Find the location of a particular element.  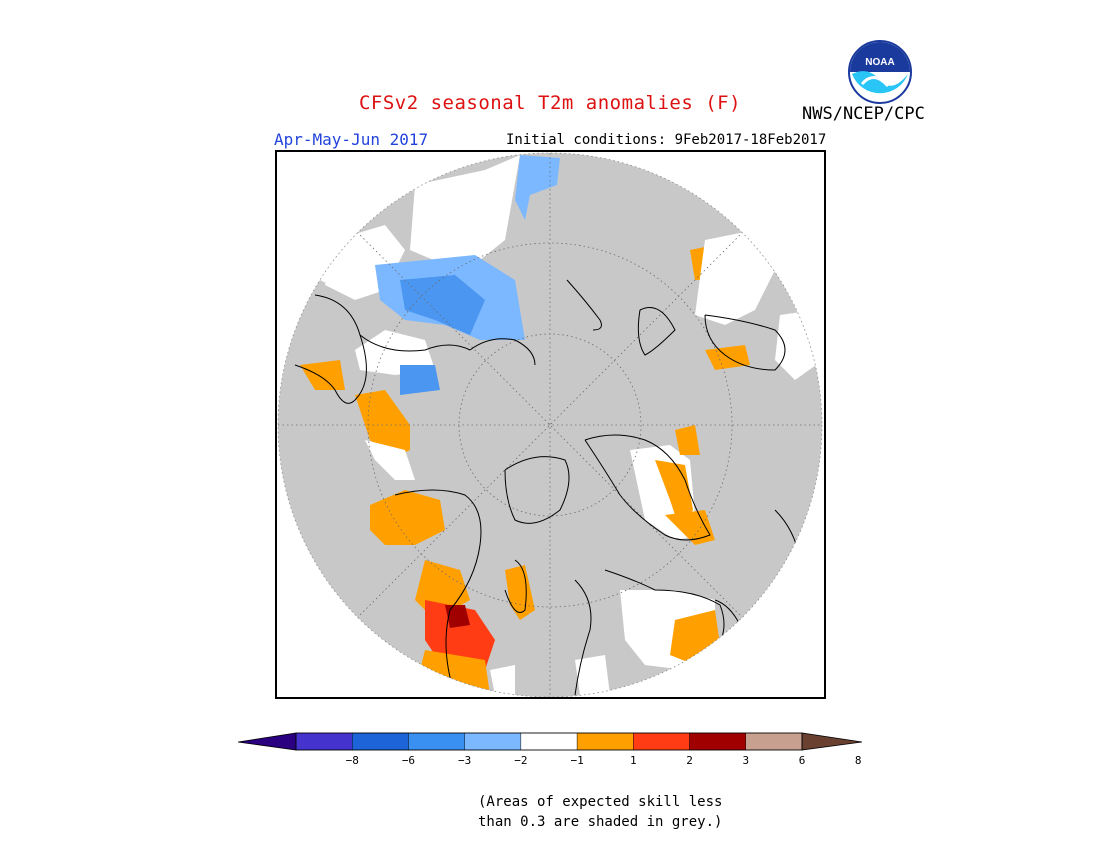

initial-conditions: Initial conditions: 9Feb2017-18Feb2017 is located at coordinates (666, 140).